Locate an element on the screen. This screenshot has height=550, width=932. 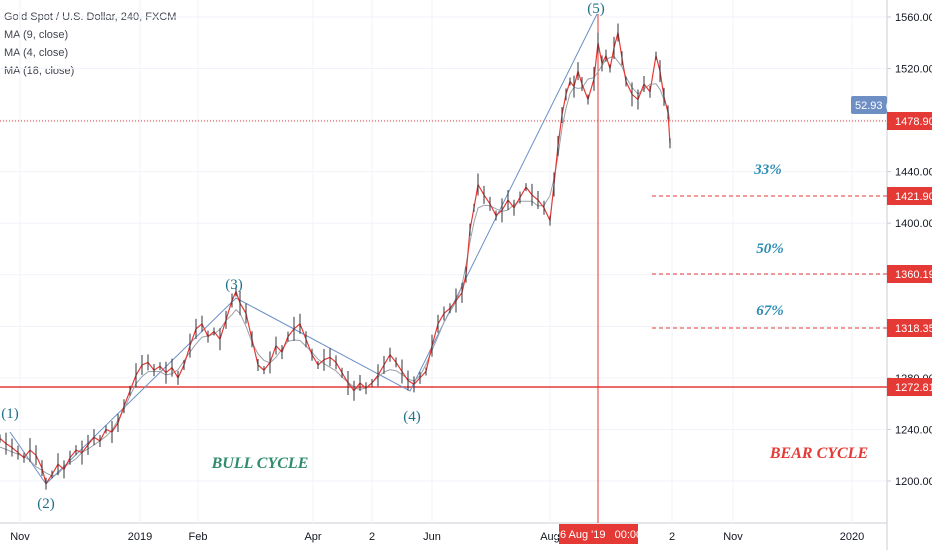
y-tick-label: 1520.00 is located at coordinates (913, 70).